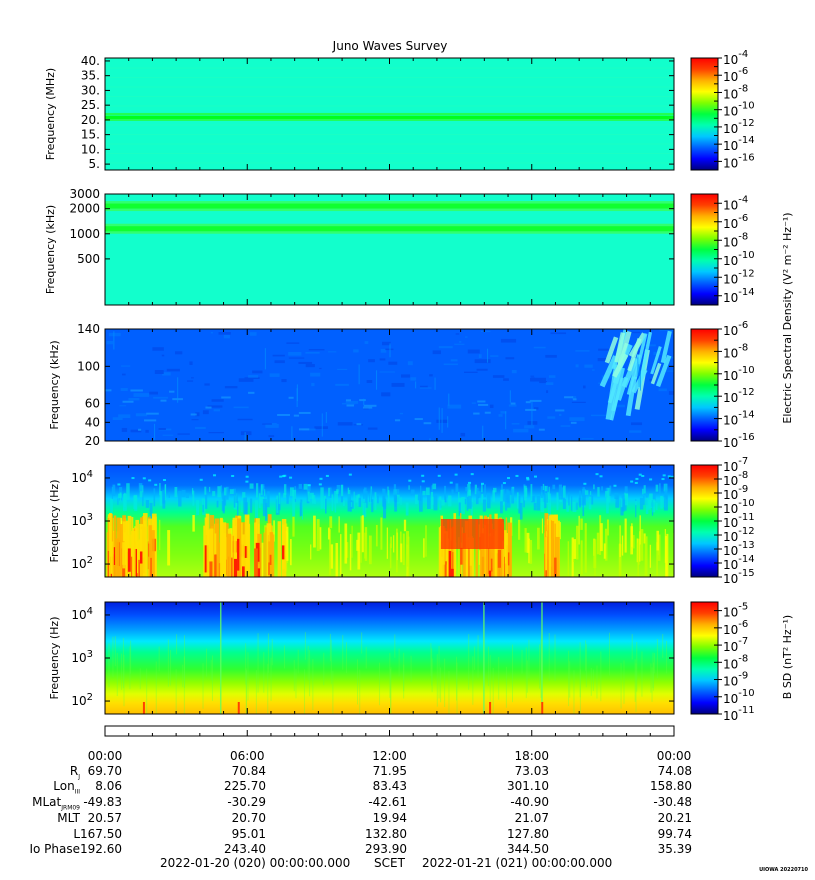  What do you see at coordinates (108, 786) in the screenshot?
I see `ephemeris-value: 8.06` at bounding box center [108, 786].